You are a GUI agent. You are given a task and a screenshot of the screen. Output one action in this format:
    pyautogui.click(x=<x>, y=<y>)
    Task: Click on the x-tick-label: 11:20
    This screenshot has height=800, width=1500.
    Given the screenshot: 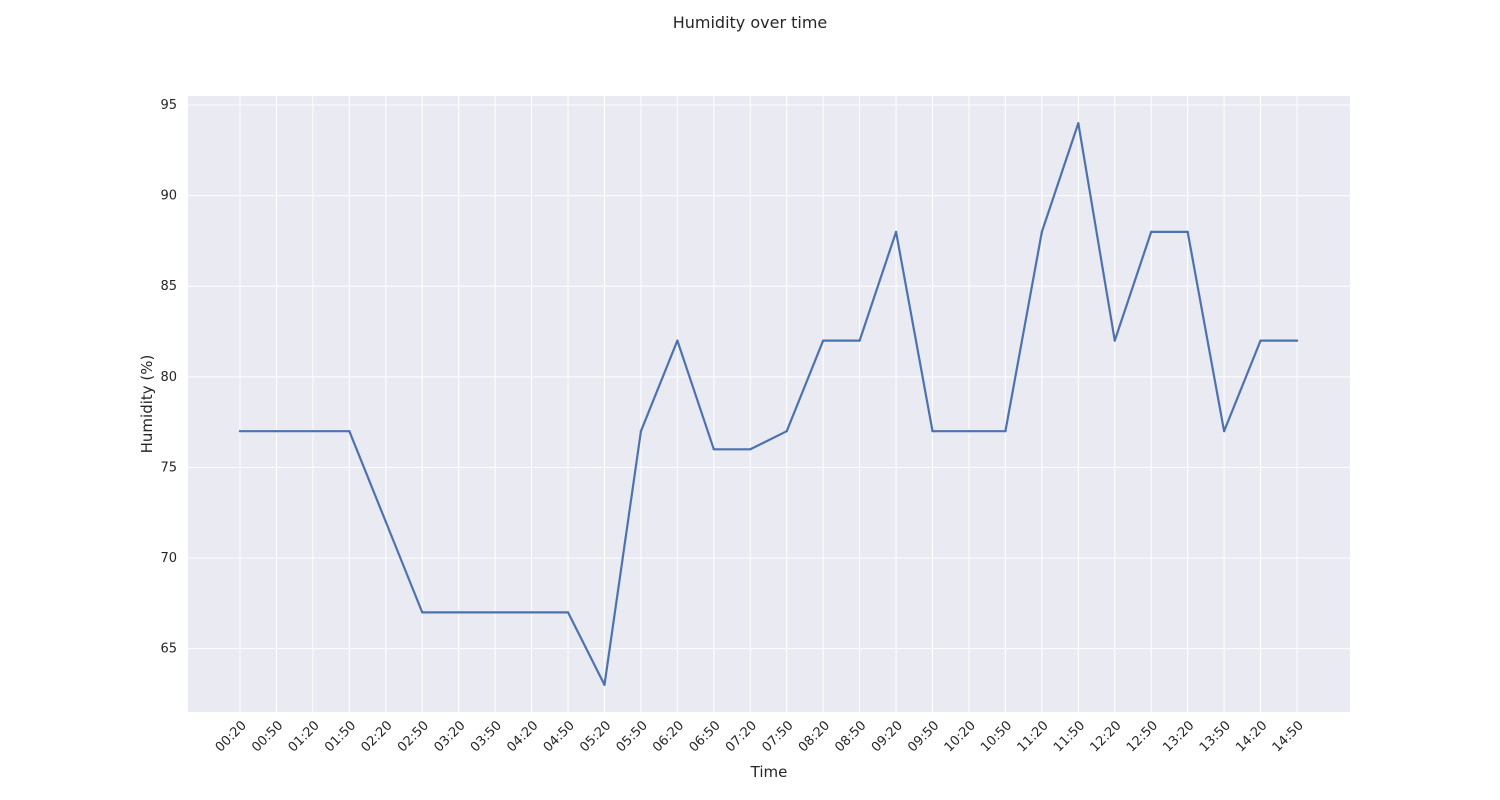 What is the action you would take?
    pyautogui.click(x=1033, y=736)
    